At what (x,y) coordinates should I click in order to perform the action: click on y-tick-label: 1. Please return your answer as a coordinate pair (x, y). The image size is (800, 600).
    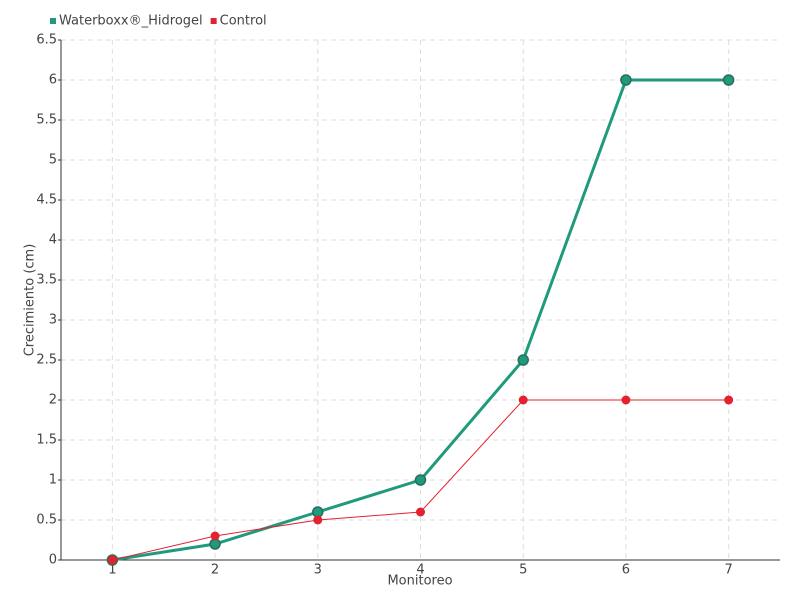
    Looking at the image, I should click on (53, 480).